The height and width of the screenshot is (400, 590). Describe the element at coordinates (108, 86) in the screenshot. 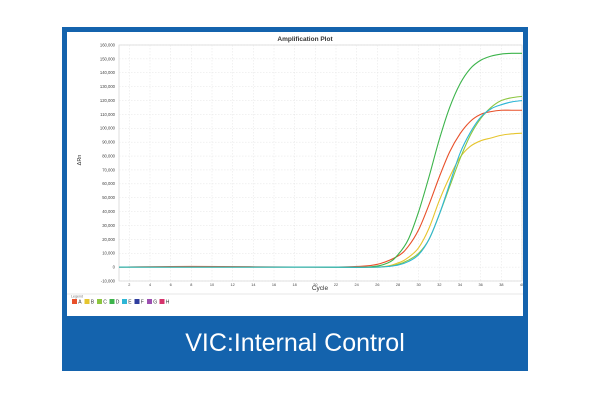

I see `y-tick-label: 130,000` at that location.